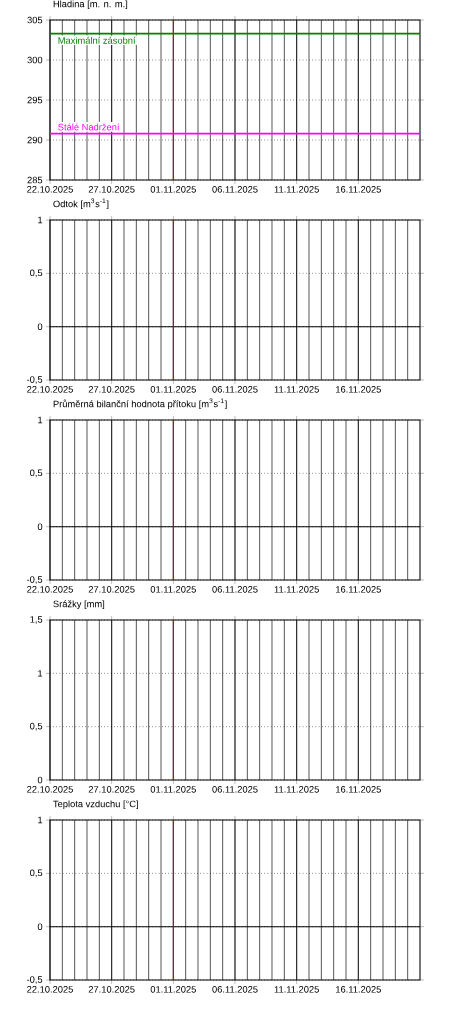 This screenshot has width=450, height=1010. I want to click on chart-title: Odtok [m$^{3}$s$^{-1}$], so click(81, 204).